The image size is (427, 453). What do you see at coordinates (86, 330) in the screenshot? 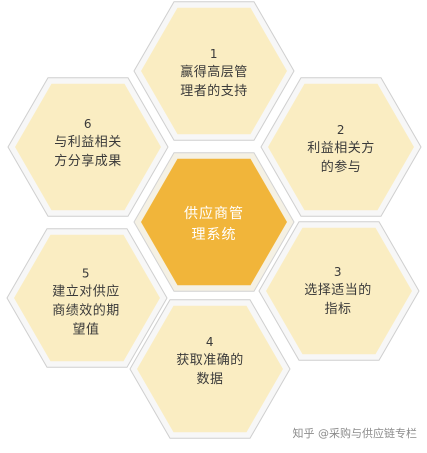
I see `hexagon-5-text: 望值` at bounding box center [86, 330].